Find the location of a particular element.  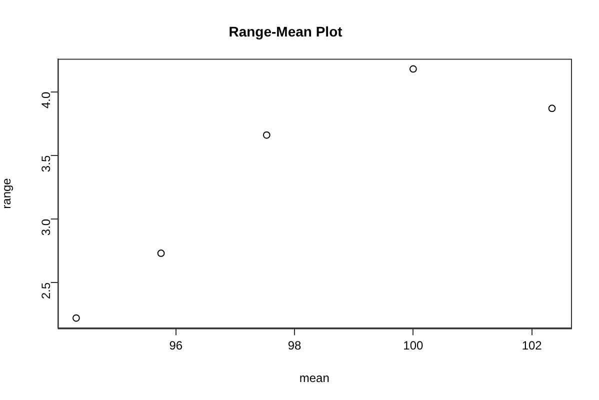

y-tick-label: 4.0 is located at coordinates (46, 100).